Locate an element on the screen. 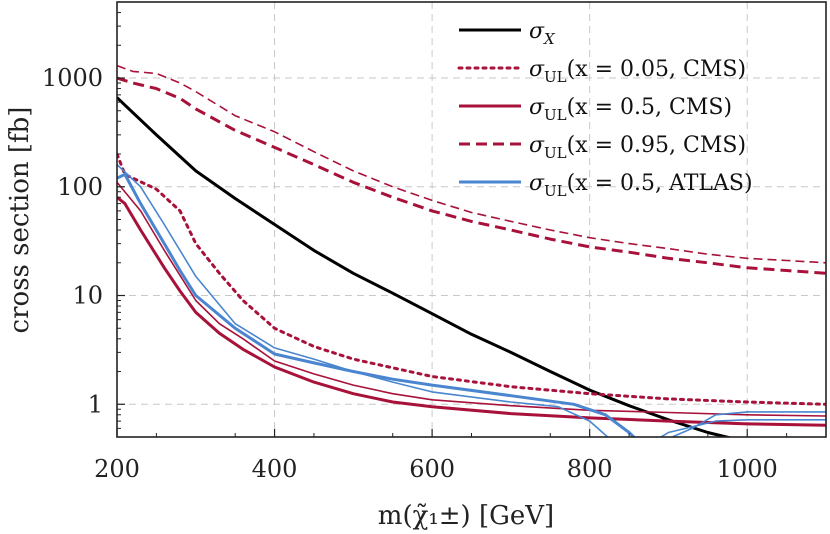 The image size is (830, 534). x-tick-label: 600 is located at coordinates (432, 469).